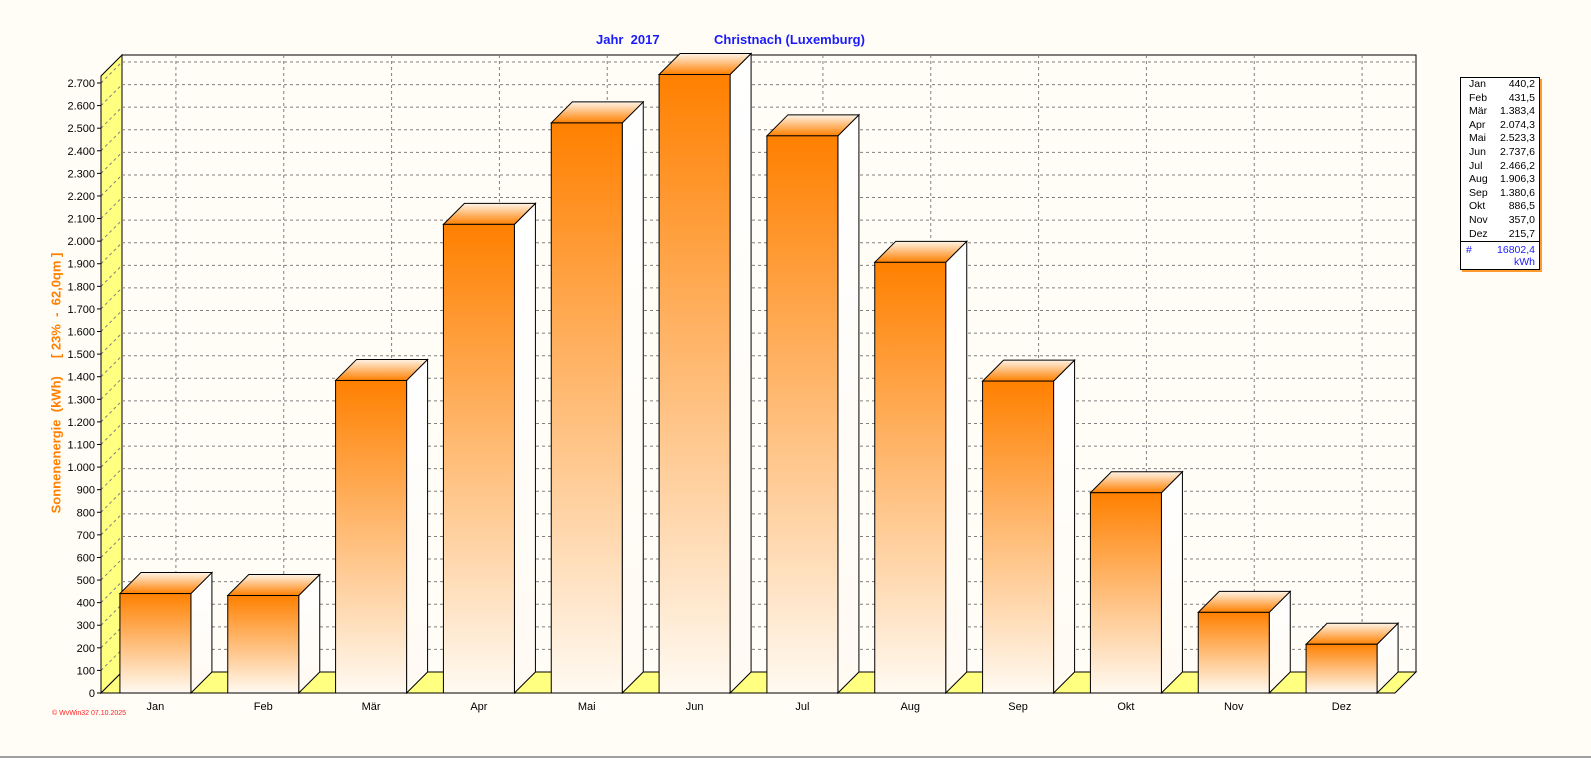 The height and width of the screenshot is (758, 1591). Describe the element at coordinates (1521, 97) in the screenshot. I see `legend-value: 431,5` at that location.